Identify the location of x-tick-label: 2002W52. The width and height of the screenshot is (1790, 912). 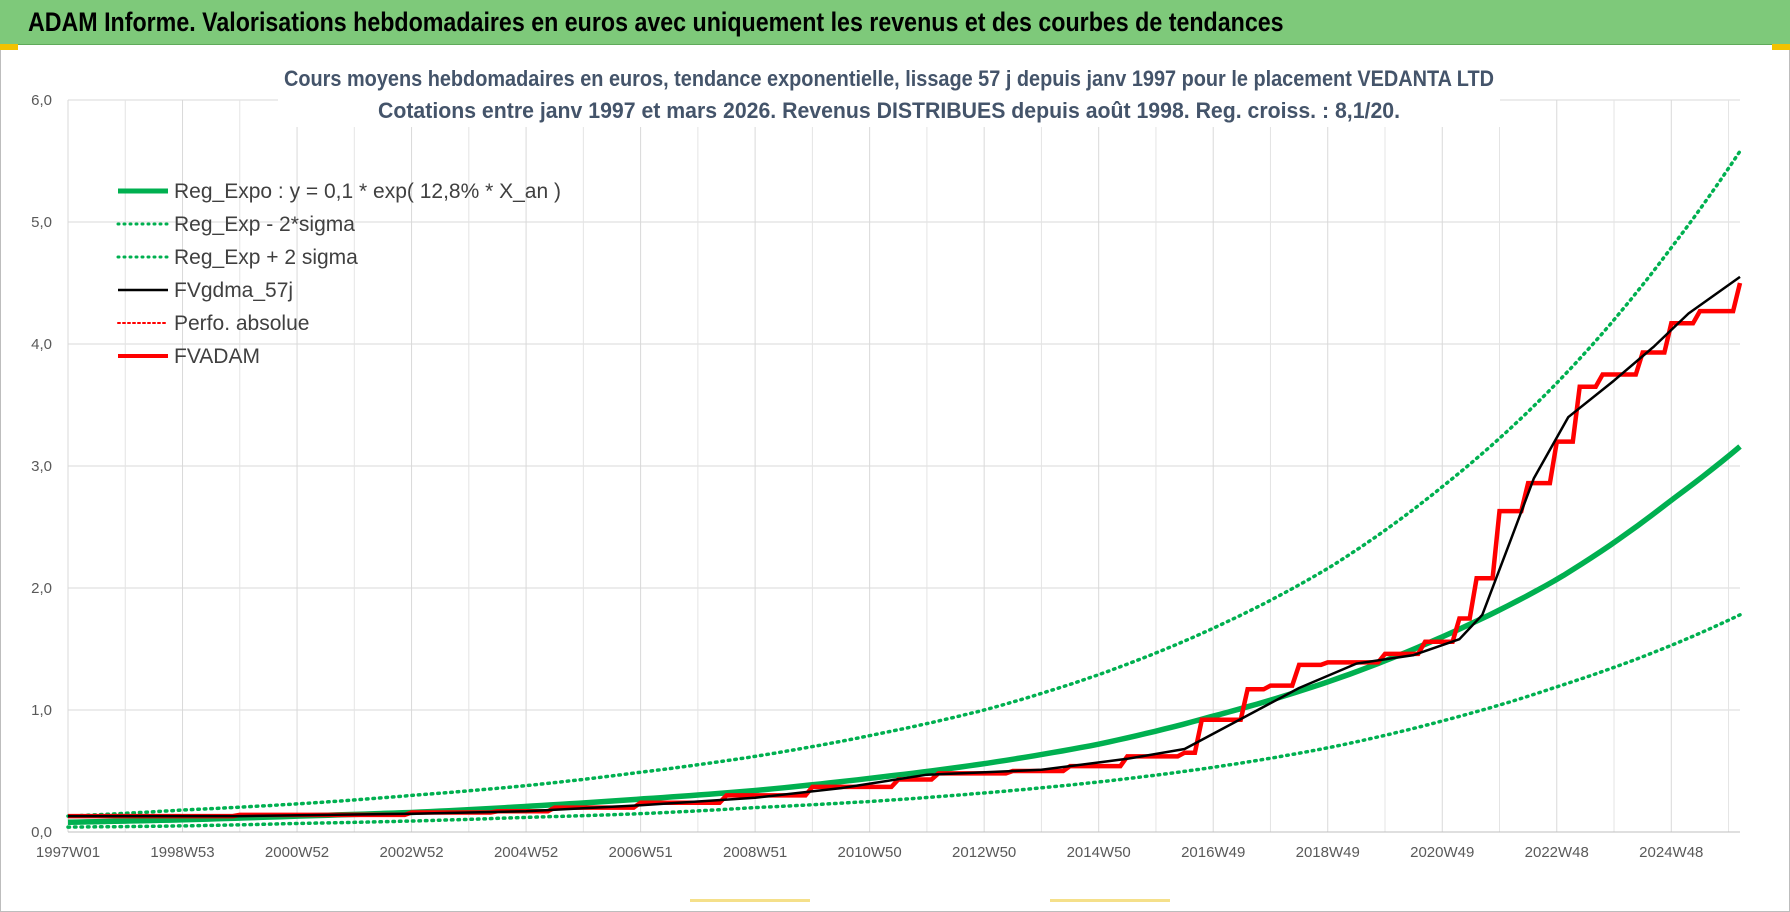
(411, 852).